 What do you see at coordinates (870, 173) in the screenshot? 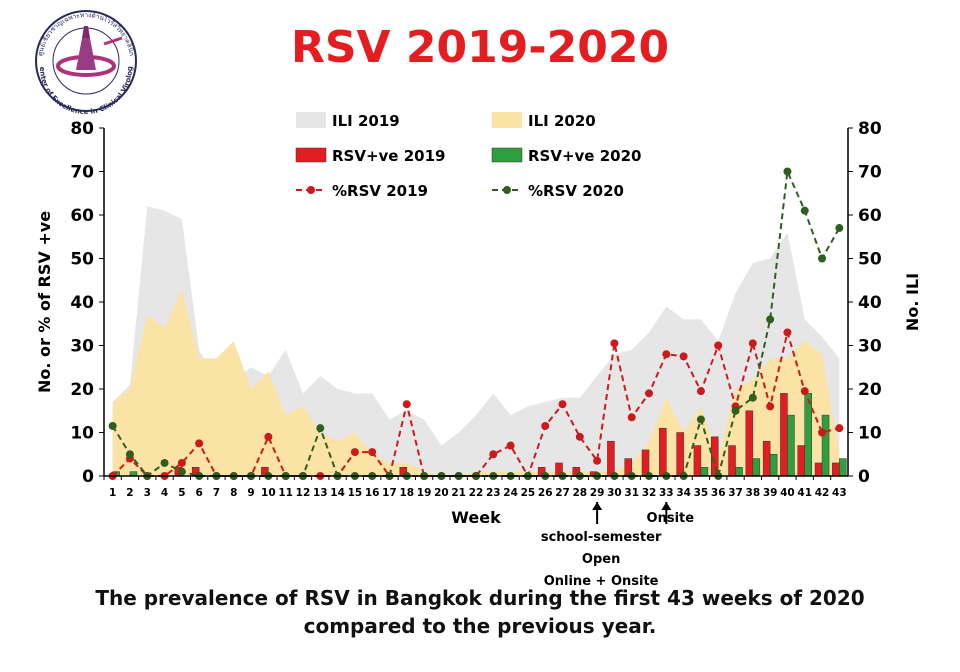
I see `y-tick-label-right: 70` at bounding box center [870, 173].